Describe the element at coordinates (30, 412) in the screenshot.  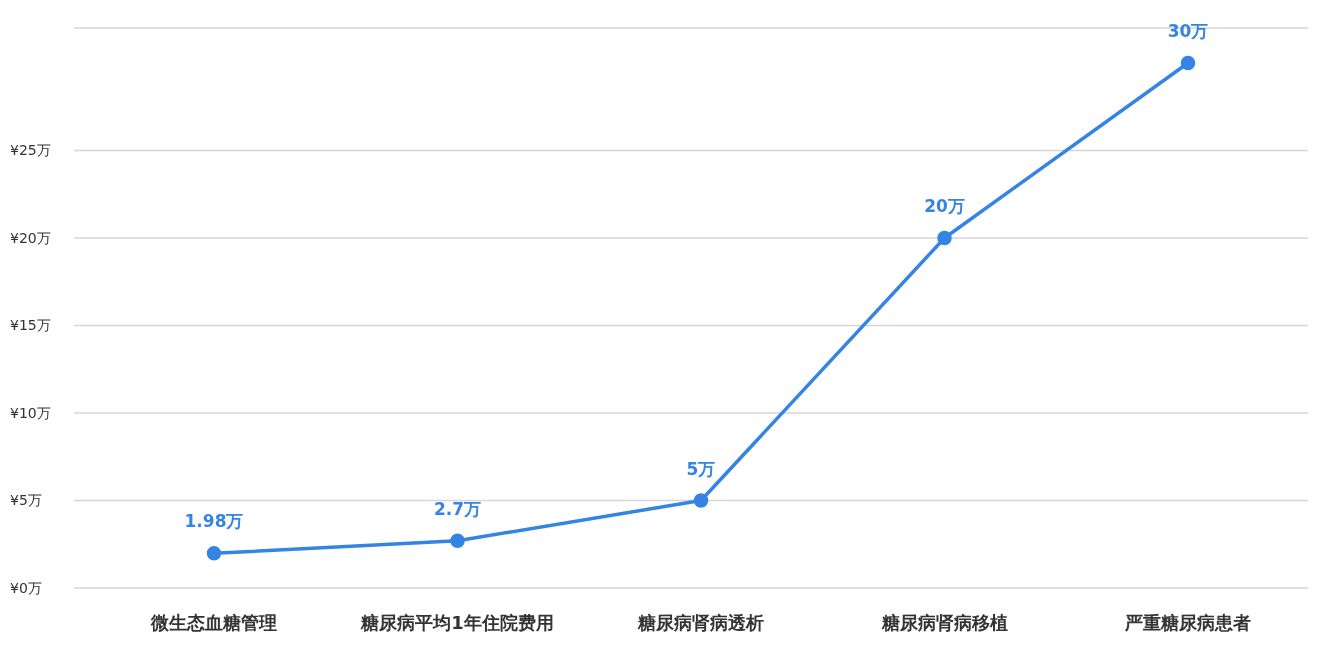
I see `y-tick-label: ¥10万` at that location.